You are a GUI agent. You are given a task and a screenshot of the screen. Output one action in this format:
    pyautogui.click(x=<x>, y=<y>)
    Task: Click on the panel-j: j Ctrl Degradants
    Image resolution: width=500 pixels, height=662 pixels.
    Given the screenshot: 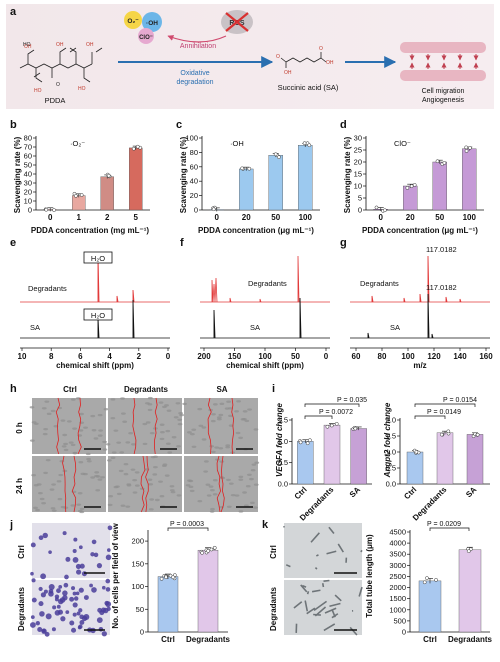 What is the action you would take?
    pyautogui.click(x=61, y=578)
    